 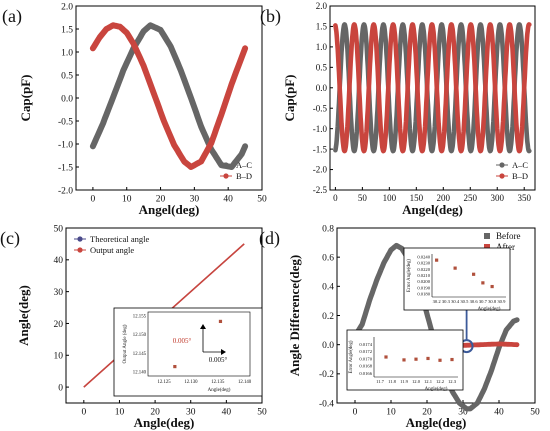 What do you see at coordinates (351, 356) in the screenshot?
I see `inset-bottom-y-title: Error Angle(deg)` at bounding box center [351, 356].